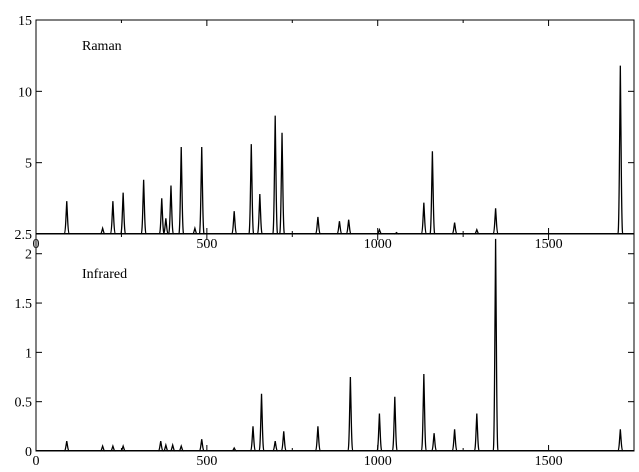 This screenshot has width=639, height=472. What do you see at coordinates (378, 244) in the screenshot?
I see `raman-x-tick-label: 1000` at bounding box center [378, 244].